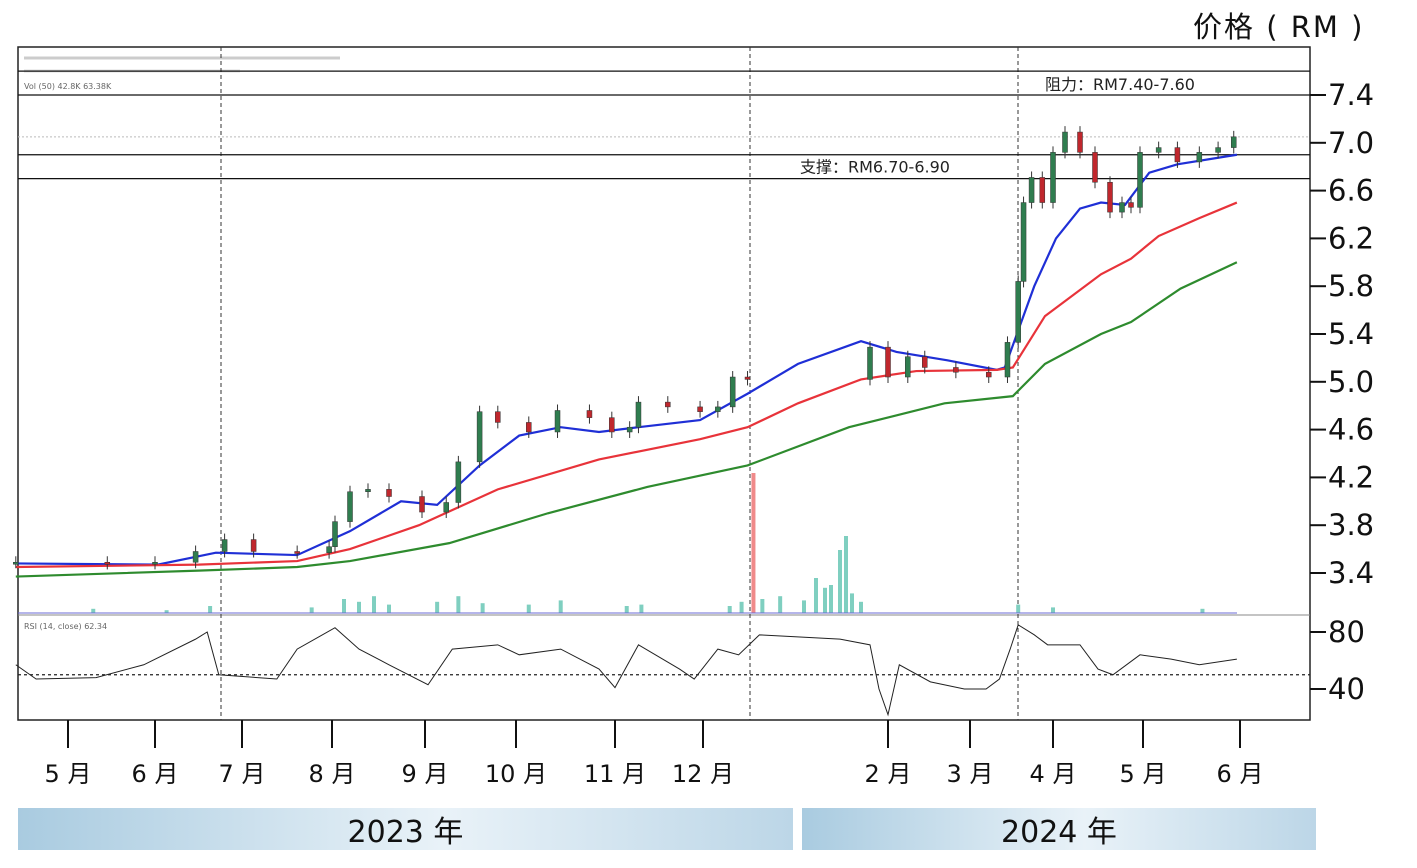  Describe the element at coordinates (1351, 525) in the screenshot. I see `y-tick-label: 3.8` at that location.